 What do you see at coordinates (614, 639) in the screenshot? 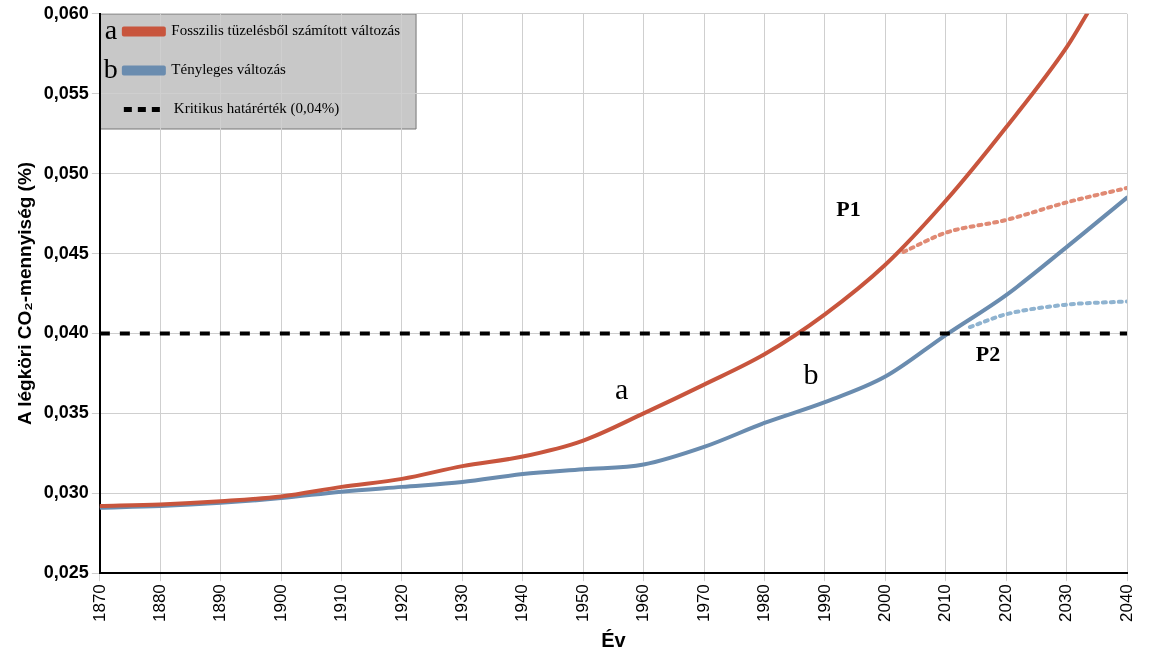
I see `x-axis-title: Év` at bounding box center [614, 639].